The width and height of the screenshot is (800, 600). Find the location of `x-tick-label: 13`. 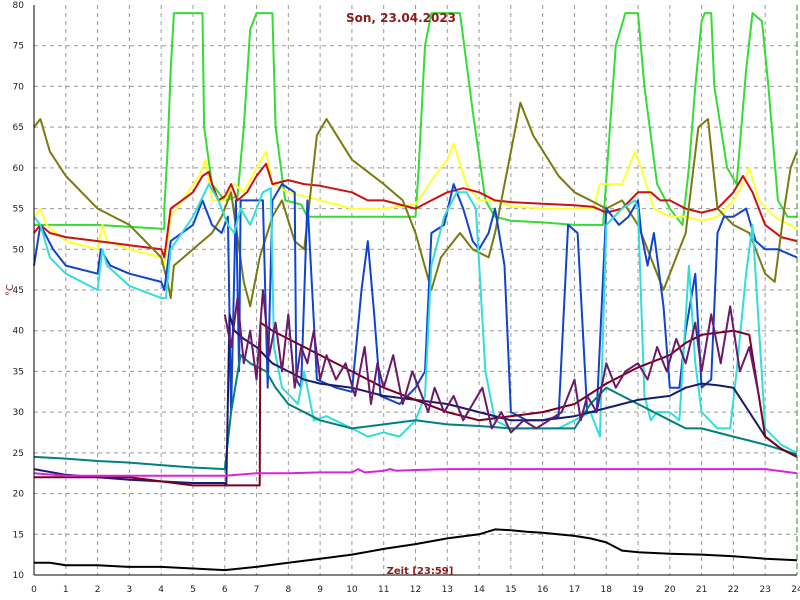

x-tick-label: 13 is located at coordinates (447, 590).